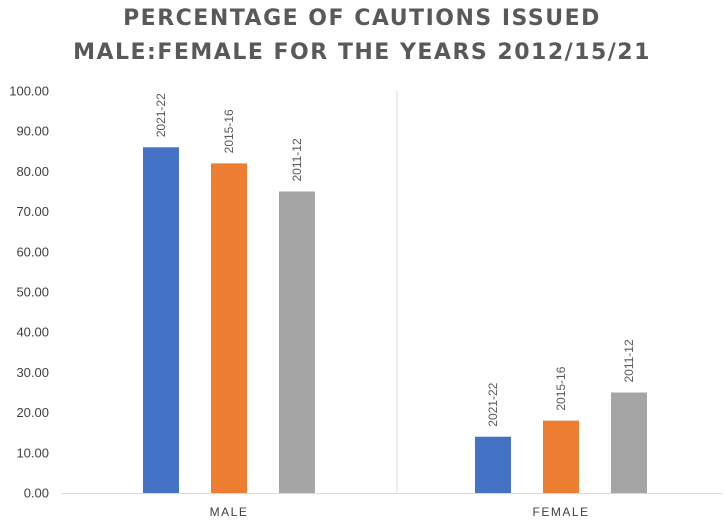 The image size is (724, 524). I want to click on y-tick-label: 30.00, so click(32, 372).